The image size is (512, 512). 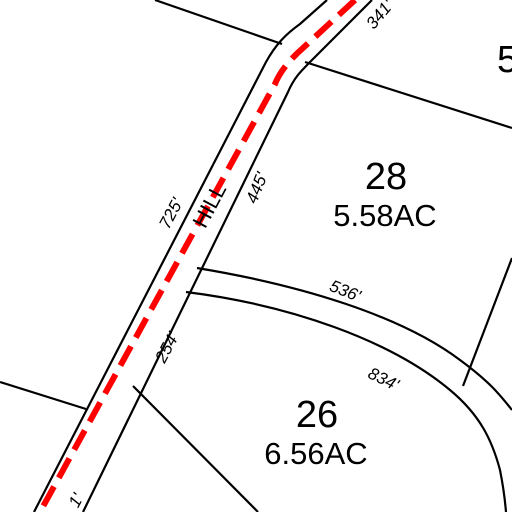 I want to click on partial-lot-label: 5, so click(x=504, y=60).